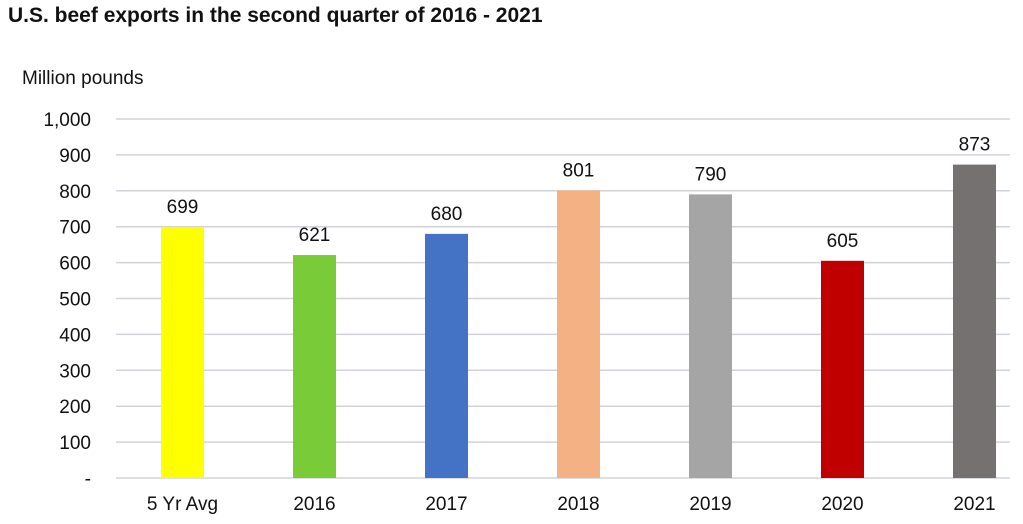  I want to click on data-label: 790, so click(711, 174).